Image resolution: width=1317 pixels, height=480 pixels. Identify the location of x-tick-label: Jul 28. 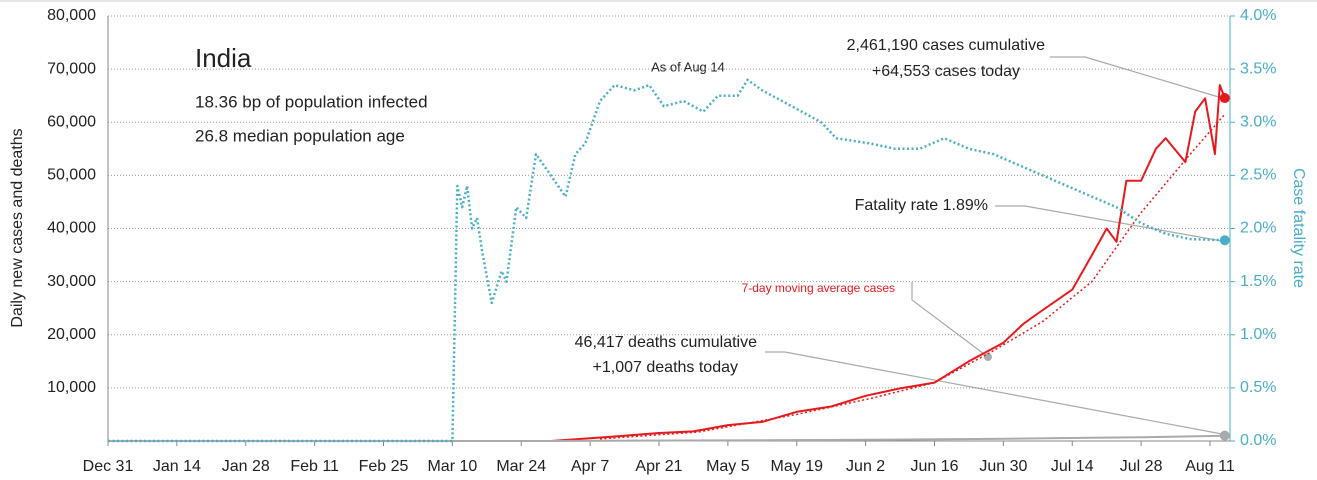
(1141, 466).